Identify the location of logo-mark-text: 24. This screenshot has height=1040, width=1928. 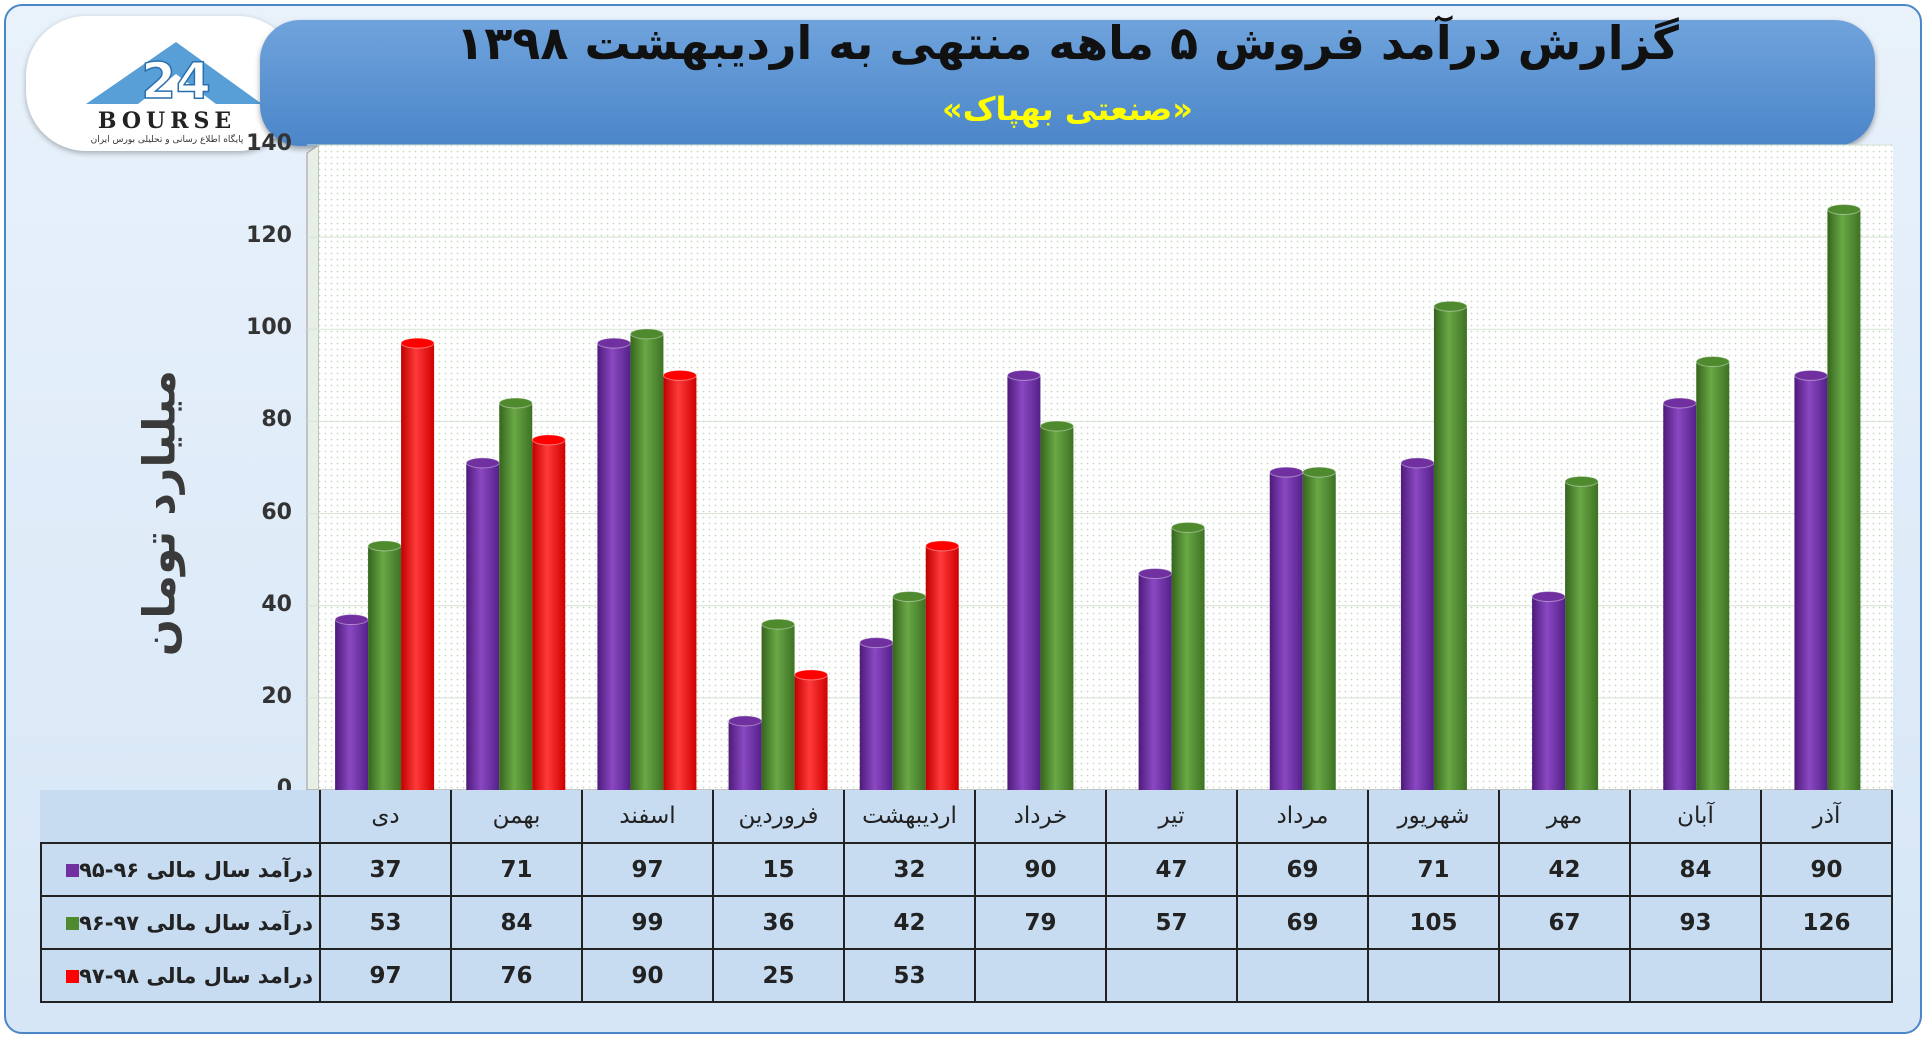
(176, 81).